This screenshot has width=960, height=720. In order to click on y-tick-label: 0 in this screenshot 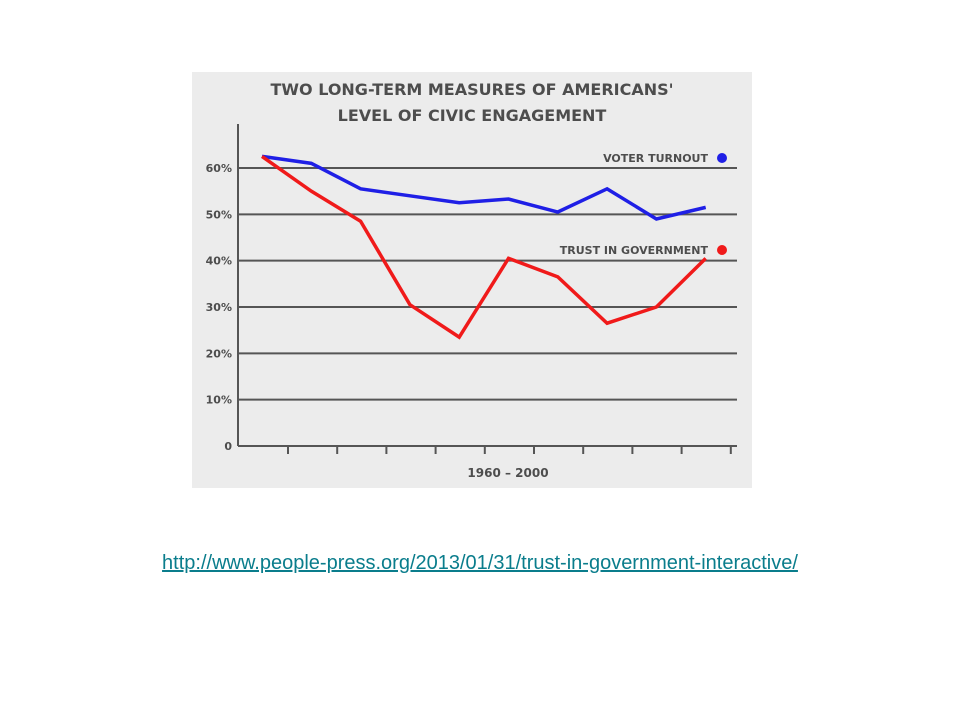, I will do `click(228, 446)`.